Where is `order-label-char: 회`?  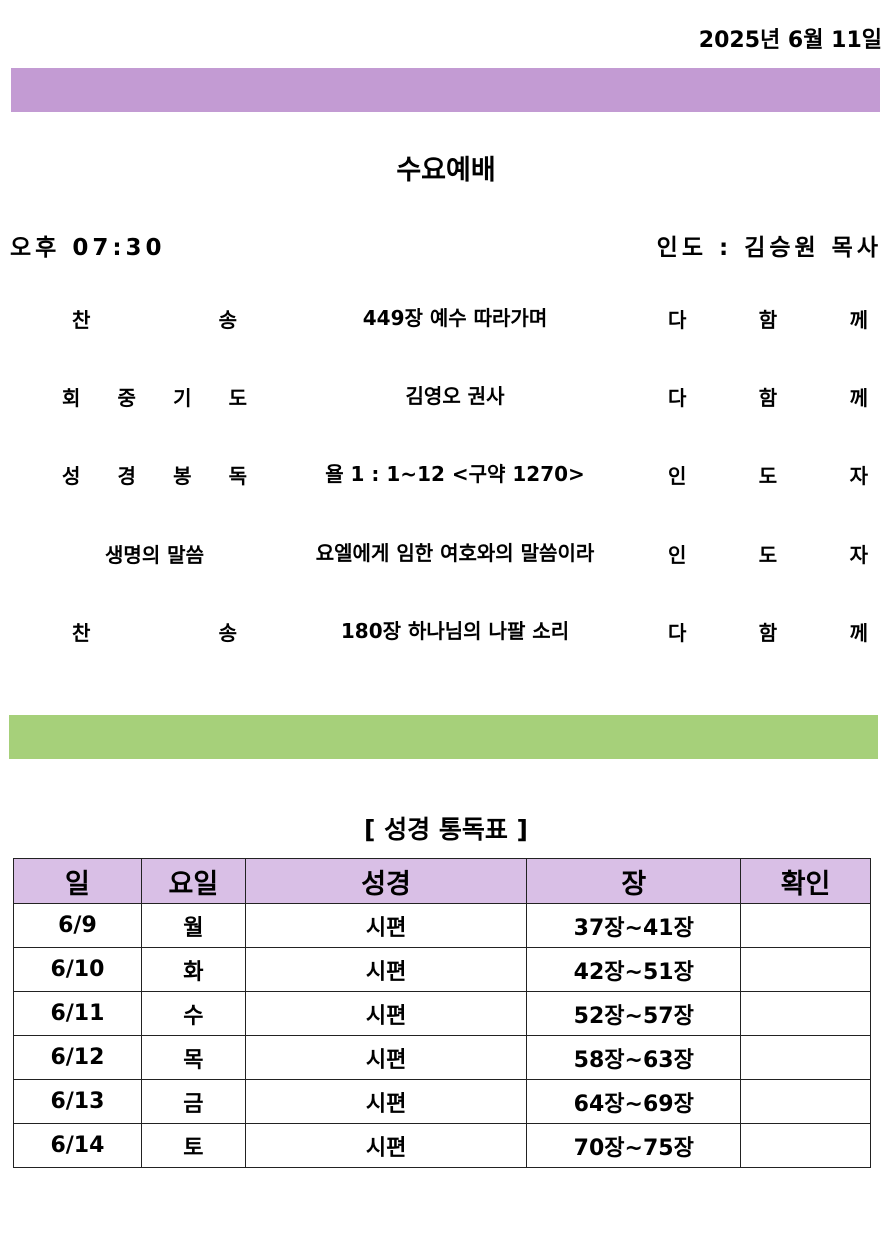 order-label-char: 회 is located at coordinates (71, 397).